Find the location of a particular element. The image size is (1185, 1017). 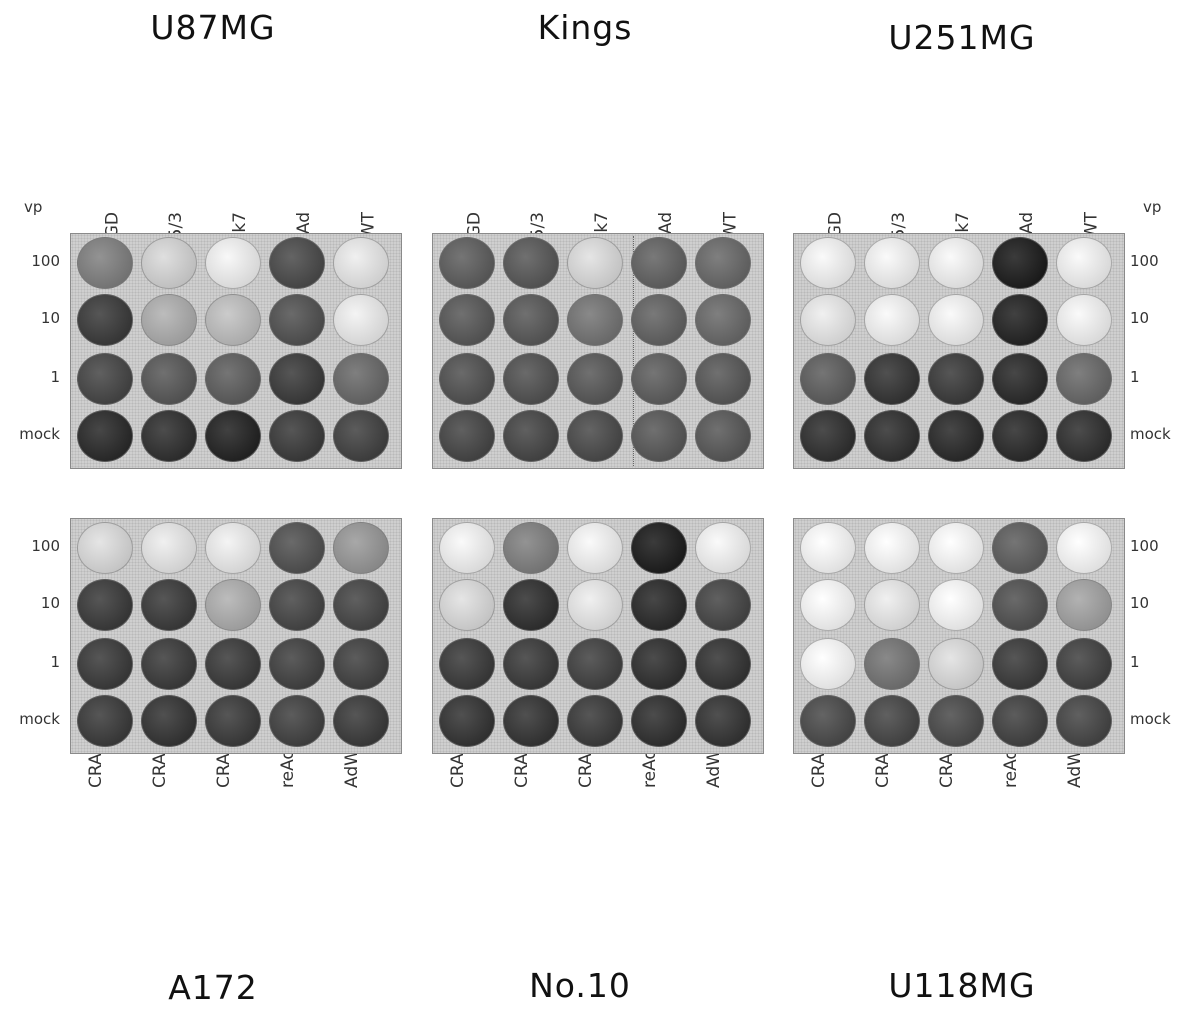

plate-a172 is located at coordinates (236, 636).